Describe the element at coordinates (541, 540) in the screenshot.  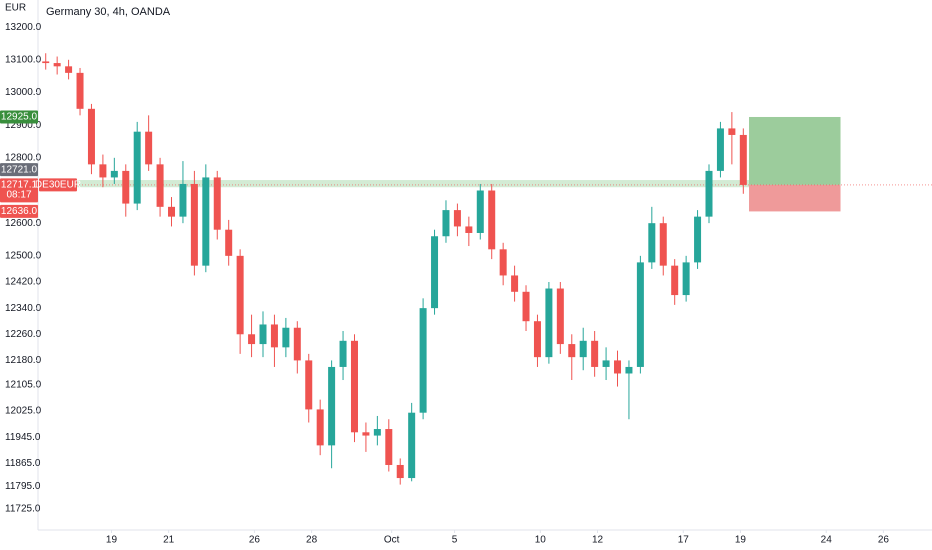
I see `x-tick-label: 10` at that location.